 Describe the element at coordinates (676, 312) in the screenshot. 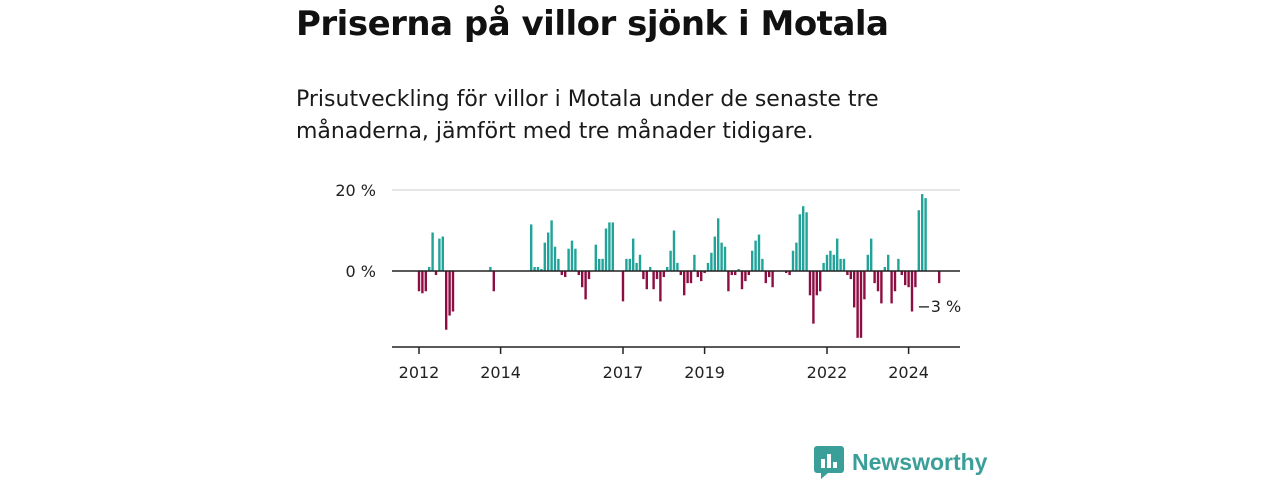

I see `axes` at that location.